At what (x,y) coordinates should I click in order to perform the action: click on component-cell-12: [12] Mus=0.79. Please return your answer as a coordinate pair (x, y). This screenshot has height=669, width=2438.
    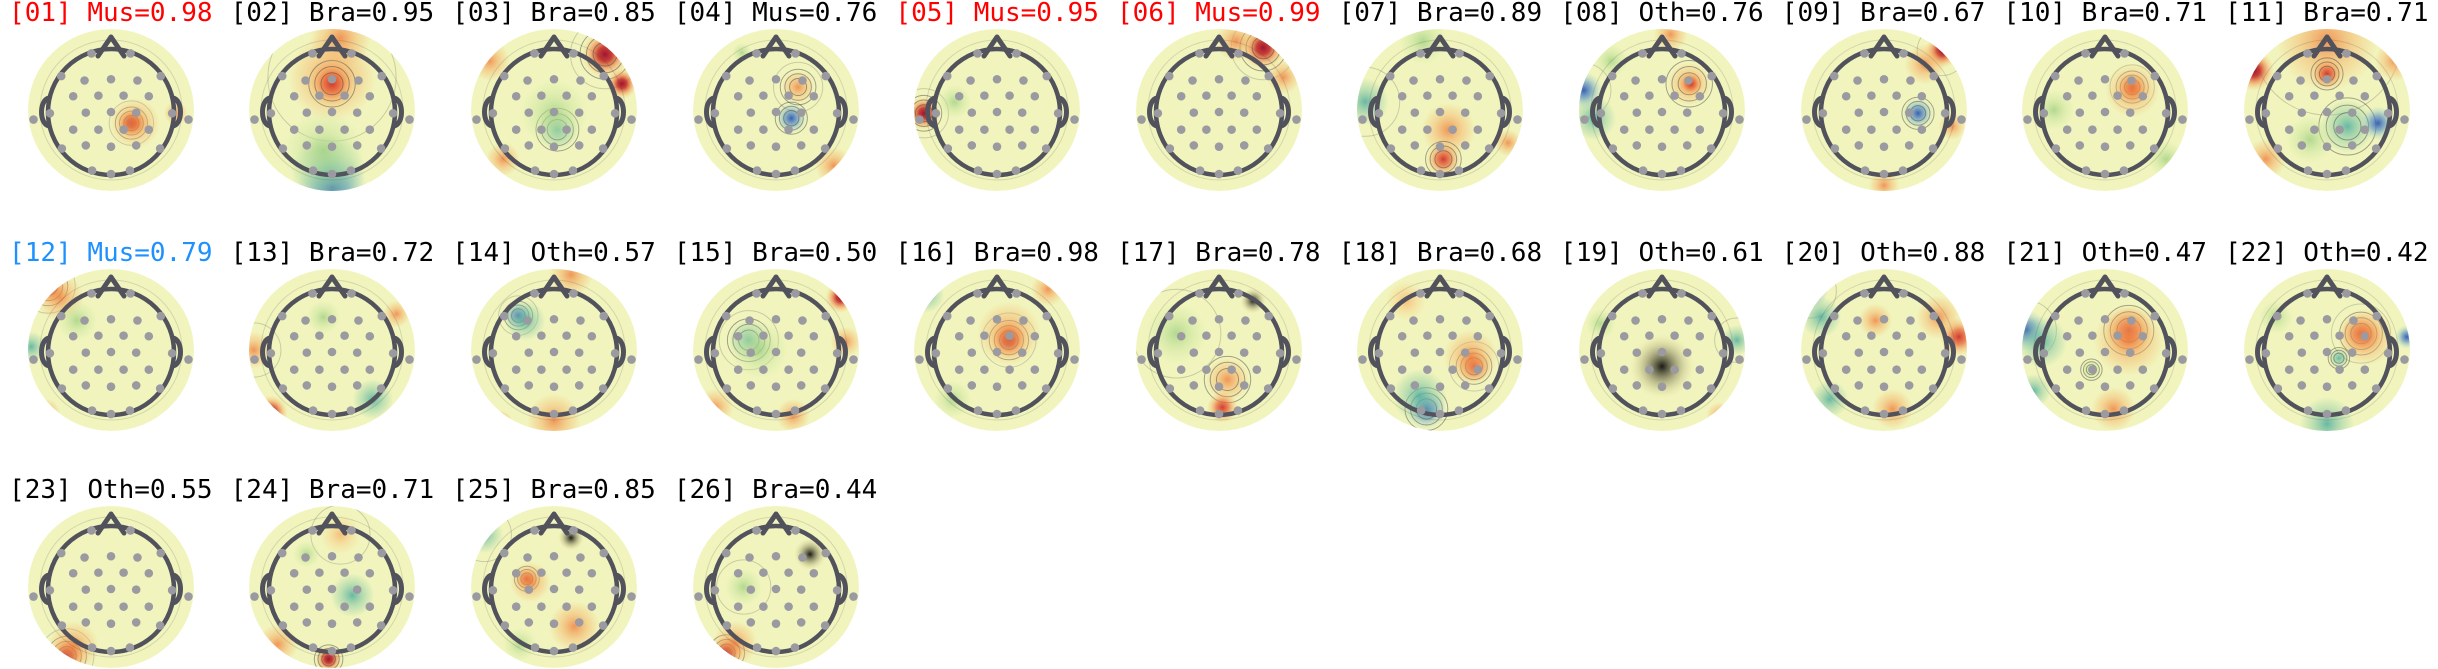
    Looking at the image, I should click on (111, 336).